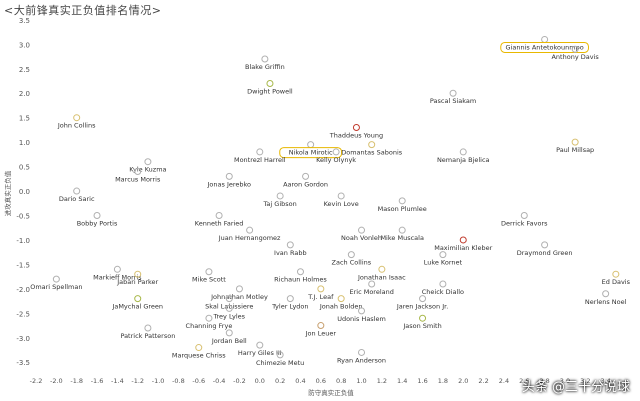  Describe the element at coordinates (524, 381) in the screenshot. I see `x-tick-label: 2.6` at that location.